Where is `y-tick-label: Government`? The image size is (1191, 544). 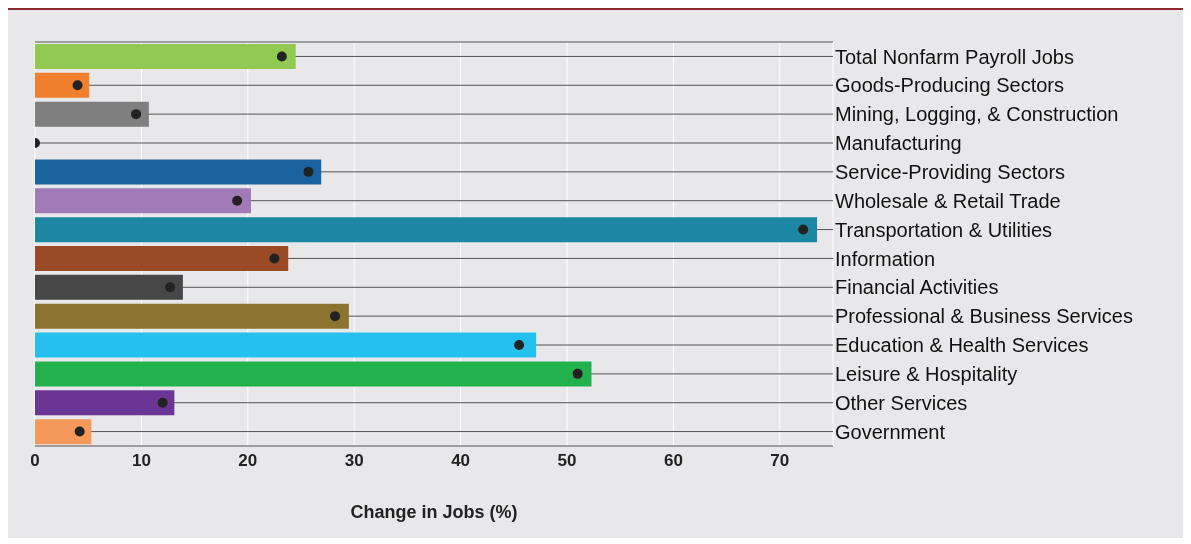
y-tick-label: Government is located at coordinates (890, 431).